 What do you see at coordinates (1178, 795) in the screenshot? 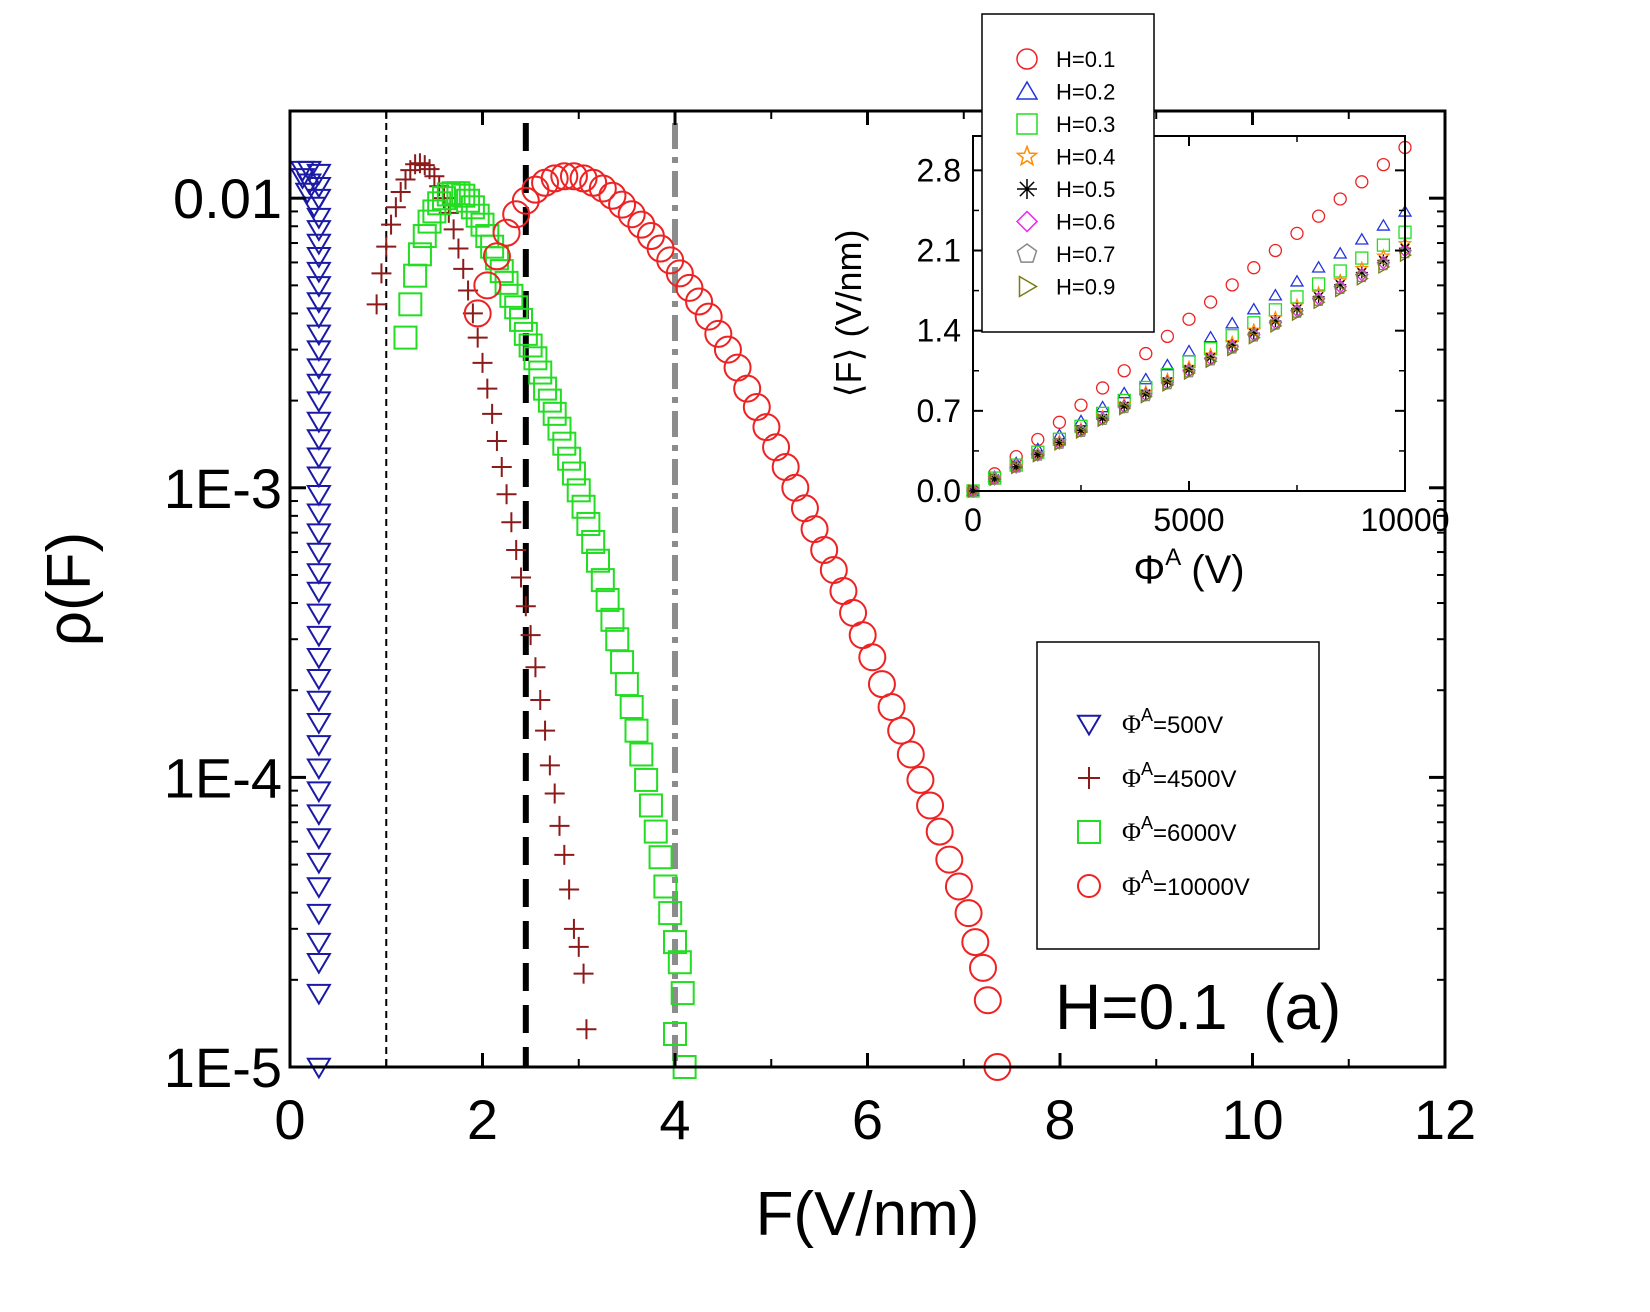
I see `legend-box` at bounding box center [1178, 795].